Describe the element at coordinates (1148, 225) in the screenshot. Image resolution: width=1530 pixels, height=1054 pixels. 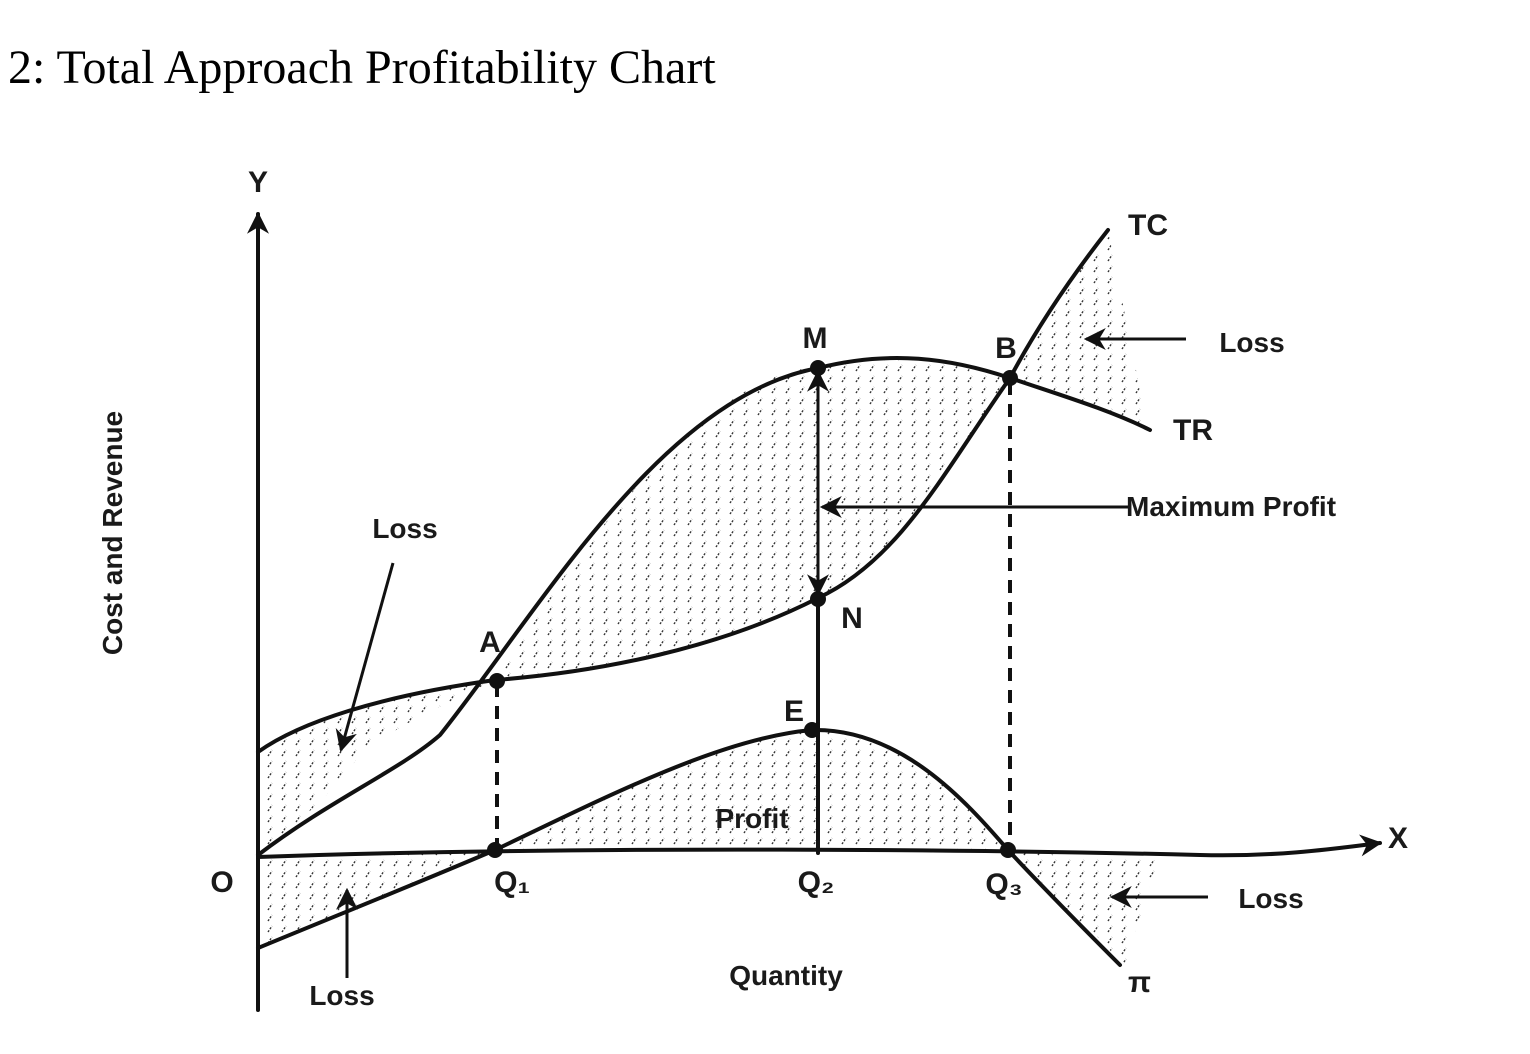
I see `tc-label: TC` at that location.